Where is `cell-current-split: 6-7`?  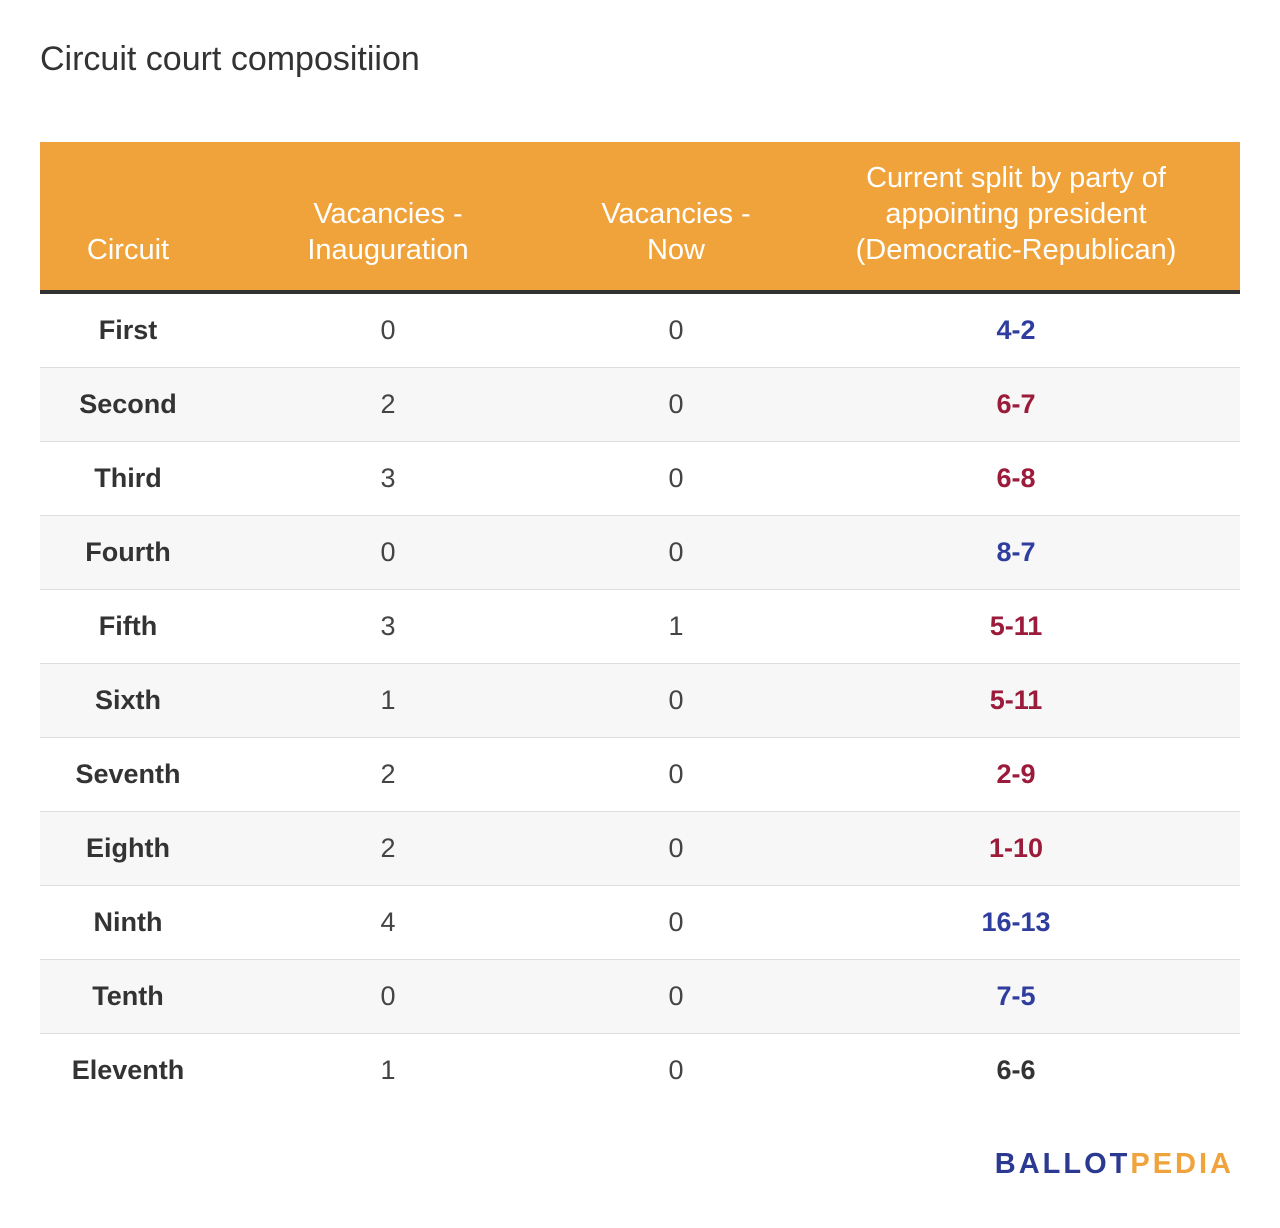
cell-current-split: 6-7 is located at coordinates (1016, 404).